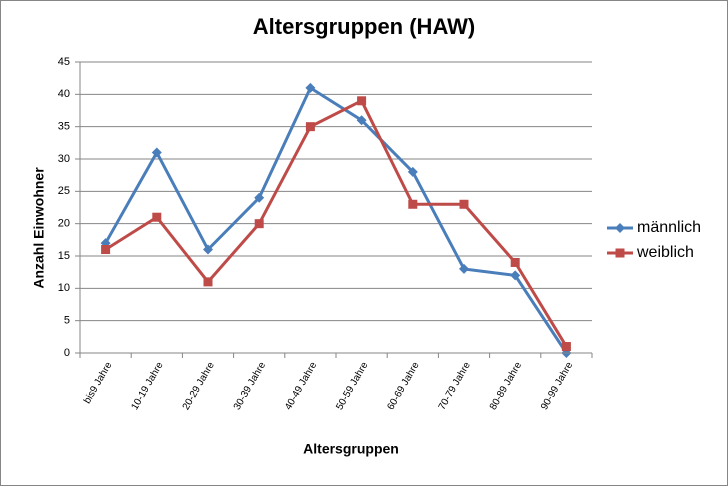  What do you see at coordinates (665, 252) in the screenshot?
I see `legend-label: weiblich` at bounding box center [665, 252].